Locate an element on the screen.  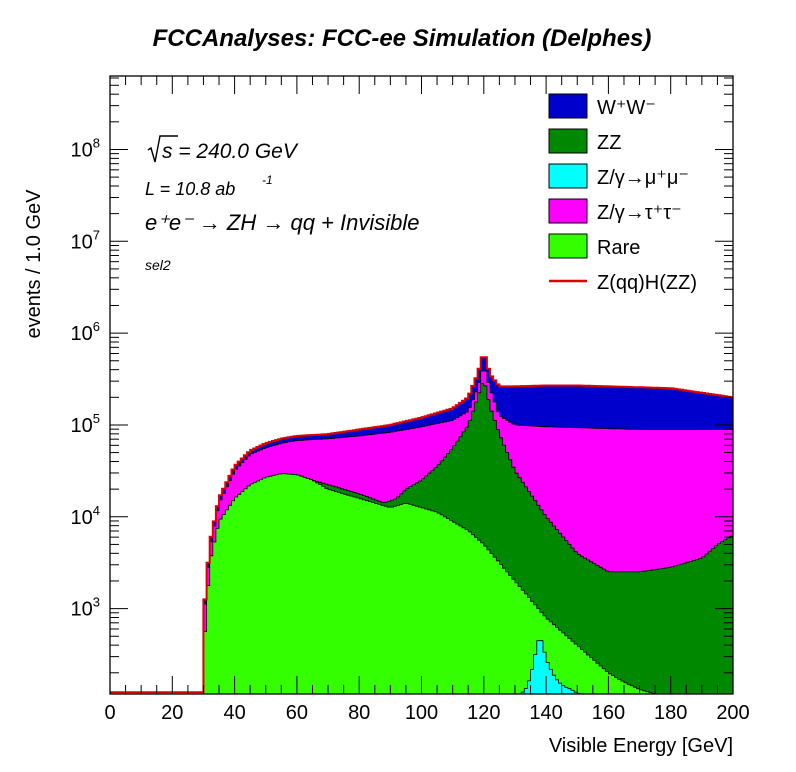
annotation-process: e⁺e⁻ → ZH → qq + Invisible is located at coordinates (282, 222).